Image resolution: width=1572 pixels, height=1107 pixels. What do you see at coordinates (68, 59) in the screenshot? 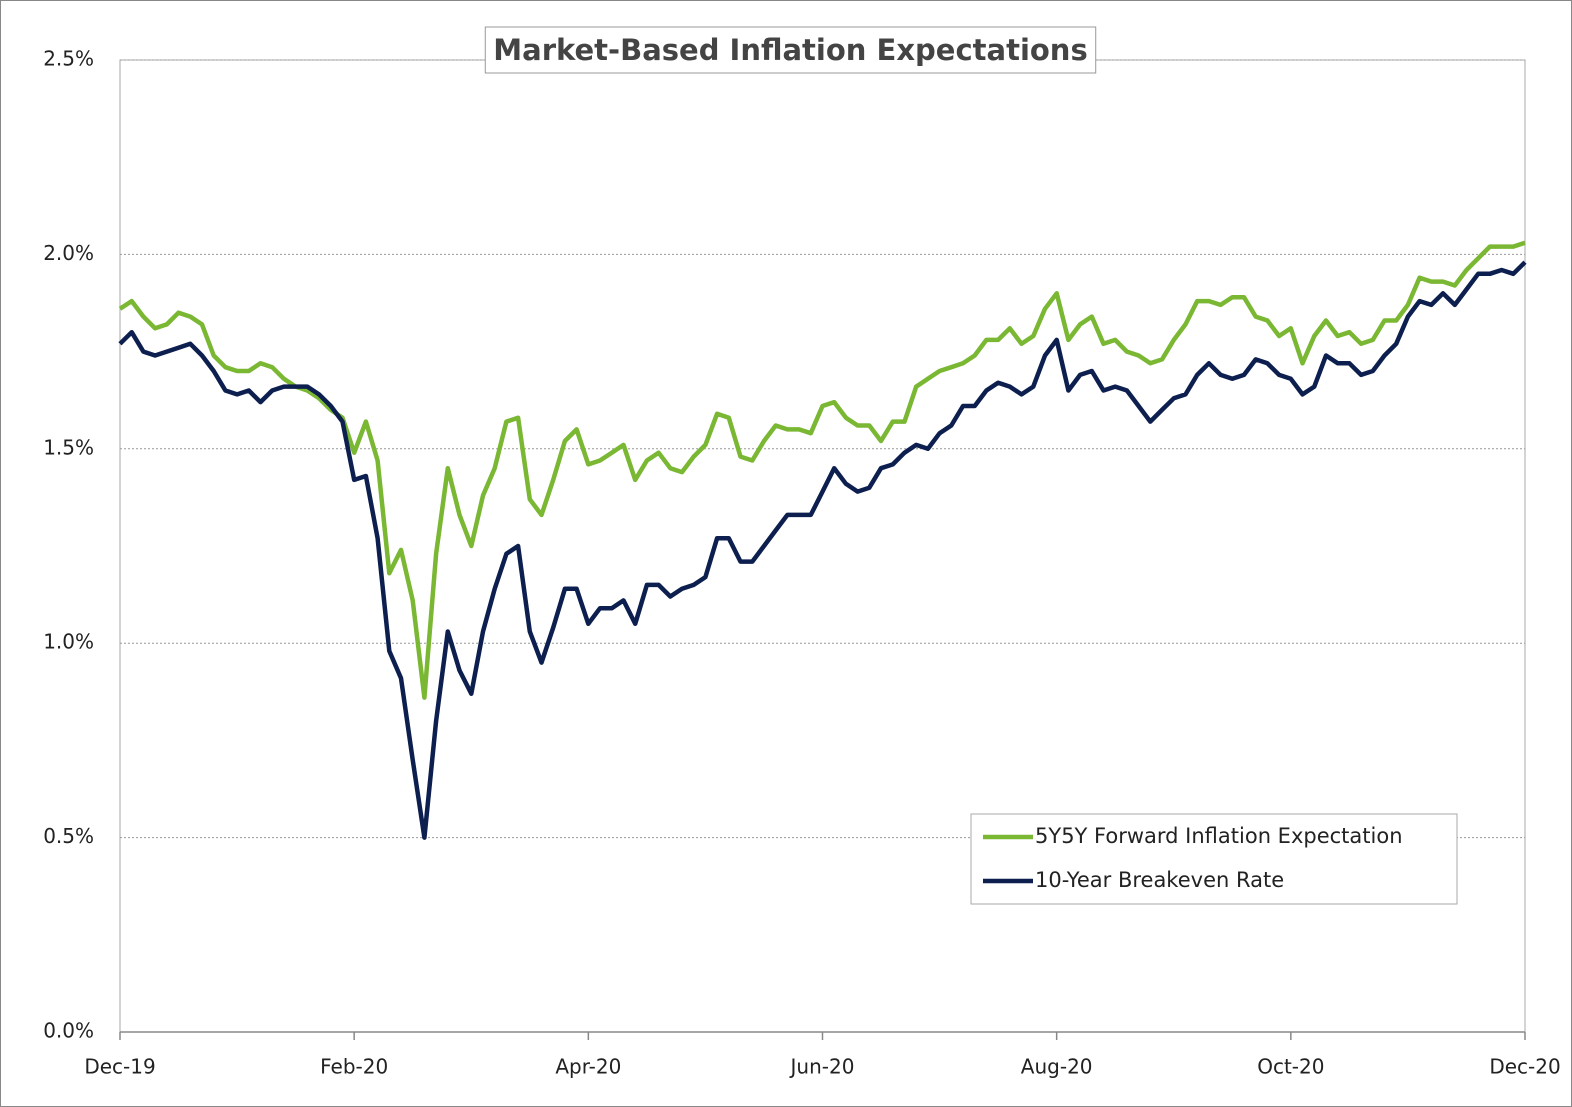
I see `y-tick-label: 2.5%` at bounding box center [68, 59].